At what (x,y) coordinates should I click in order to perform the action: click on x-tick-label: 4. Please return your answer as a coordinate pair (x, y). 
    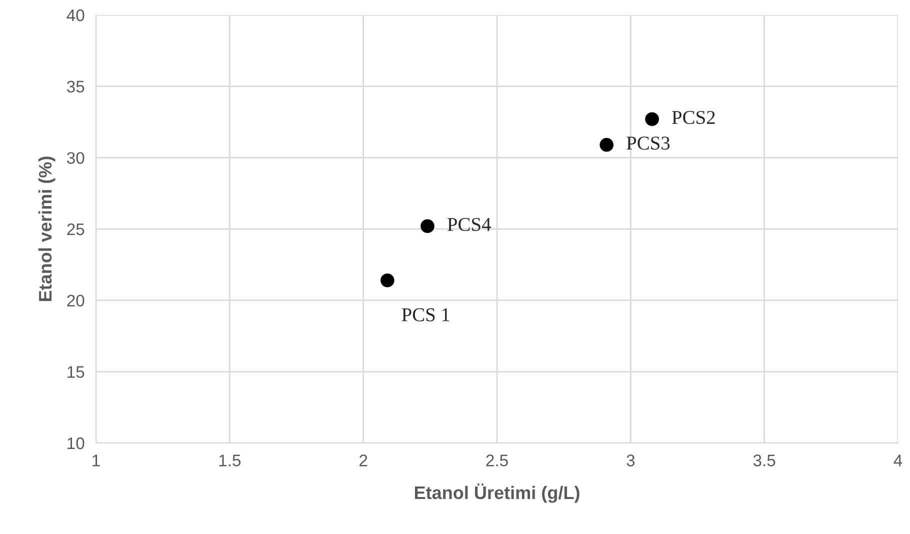
    Looking at the image, I should click on (898, 460).